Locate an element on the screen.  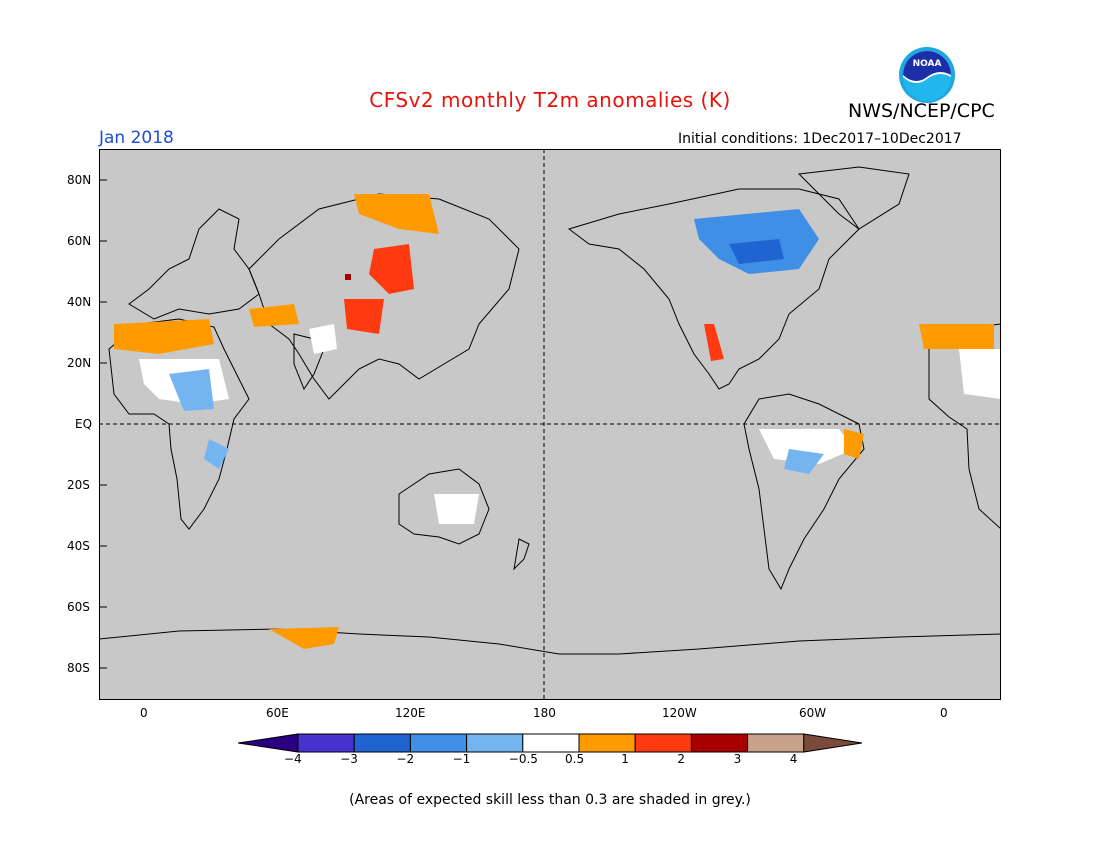
tick-marks is located at coordinates (103, 424).